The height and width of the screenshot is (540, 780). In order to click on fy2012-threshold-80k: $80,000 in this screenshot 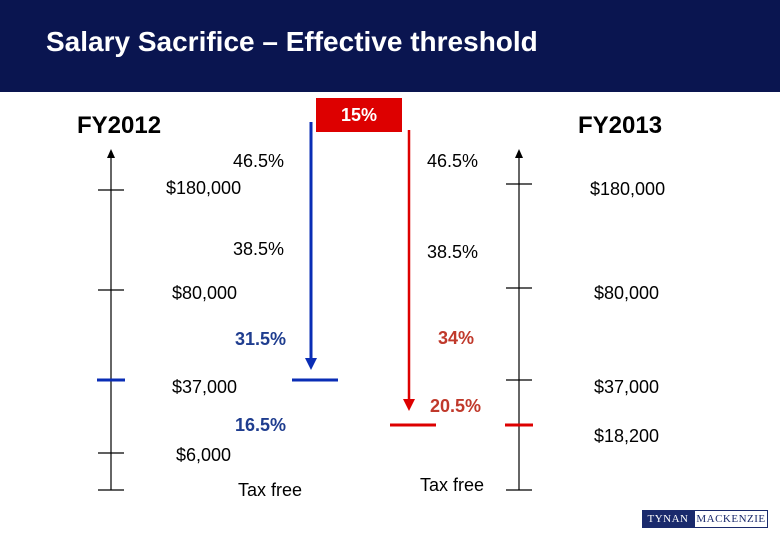, I will do `click(205, 293)`.